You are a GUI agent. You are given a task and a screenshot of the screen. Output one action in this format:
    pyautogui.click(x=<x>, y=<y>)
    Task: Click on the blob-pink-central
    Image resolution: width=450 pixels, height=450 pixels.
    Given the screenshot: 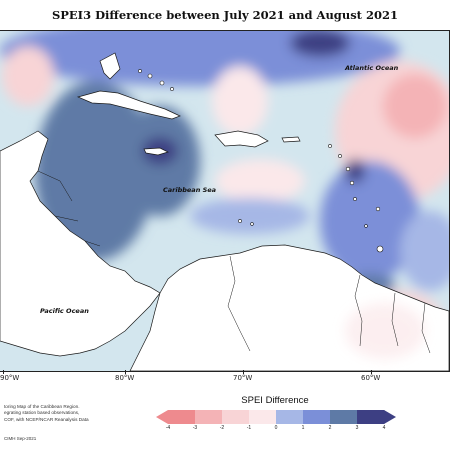 What is the action you would take?
    pyautogui.click(x=240, y=101)
    